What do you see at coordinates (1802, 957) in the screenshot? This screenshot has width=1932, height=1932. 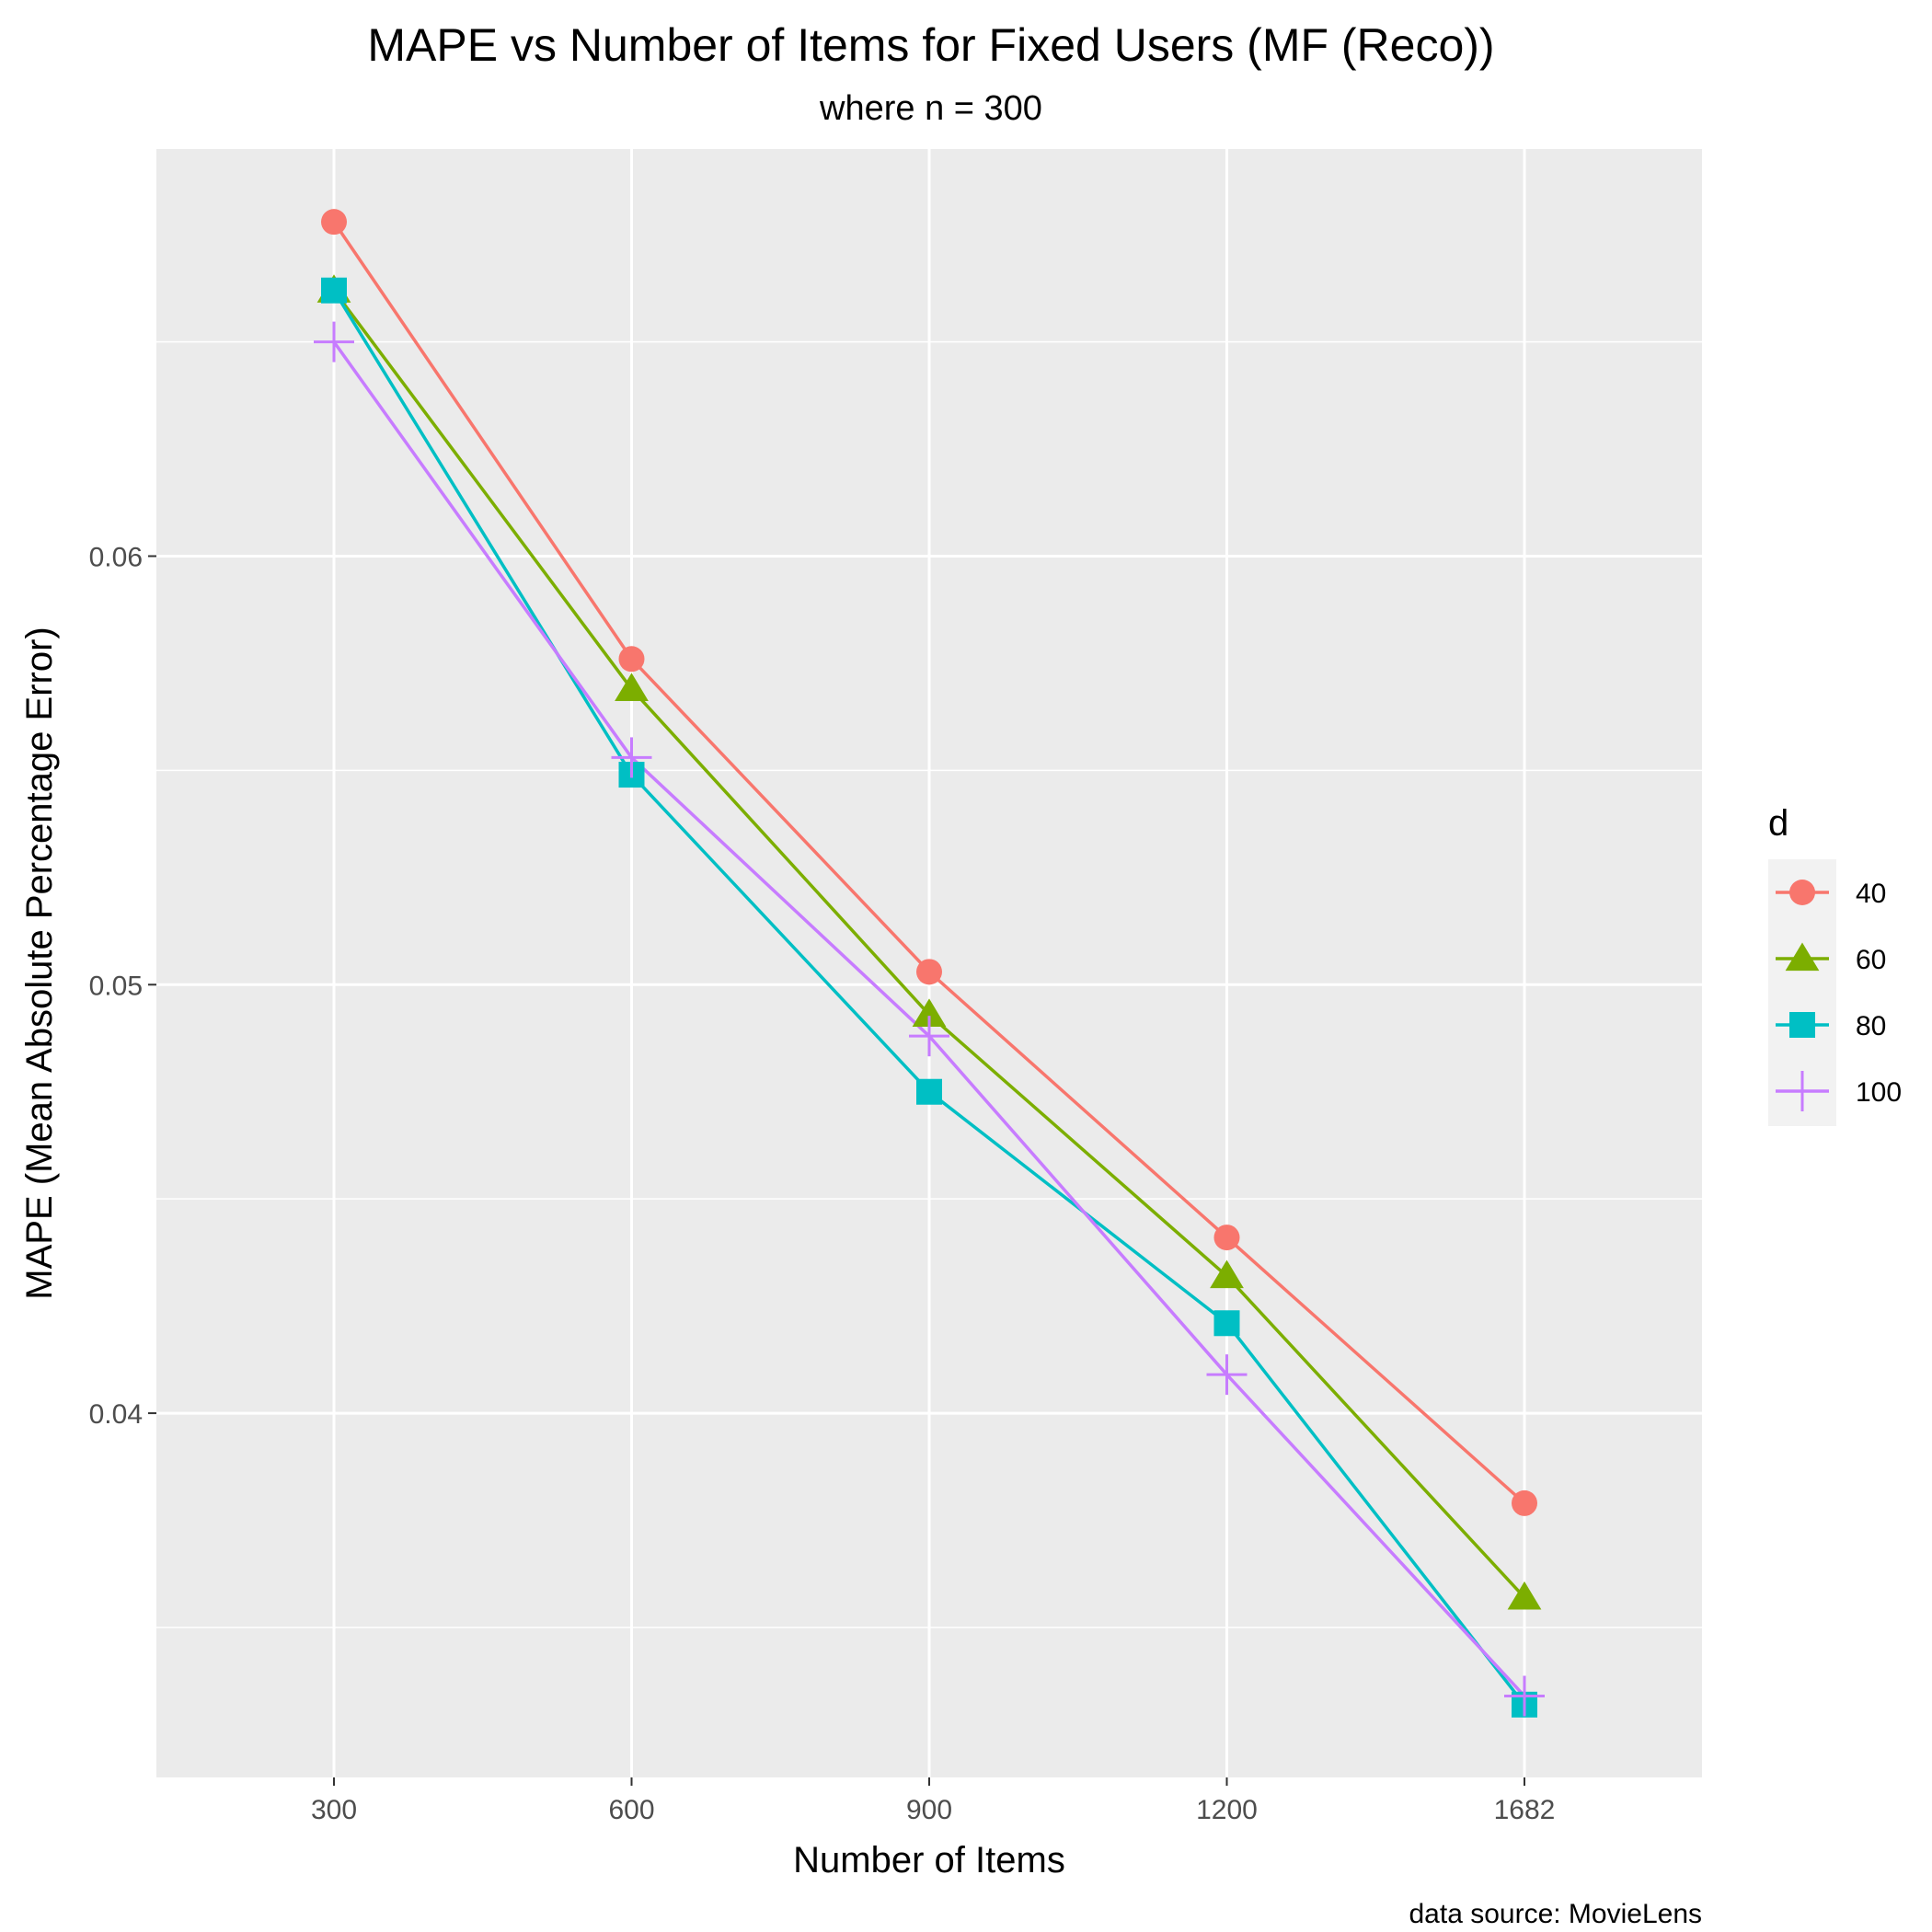 I see `legend-key-triangle-icon` at bounding box center [1802, 957].